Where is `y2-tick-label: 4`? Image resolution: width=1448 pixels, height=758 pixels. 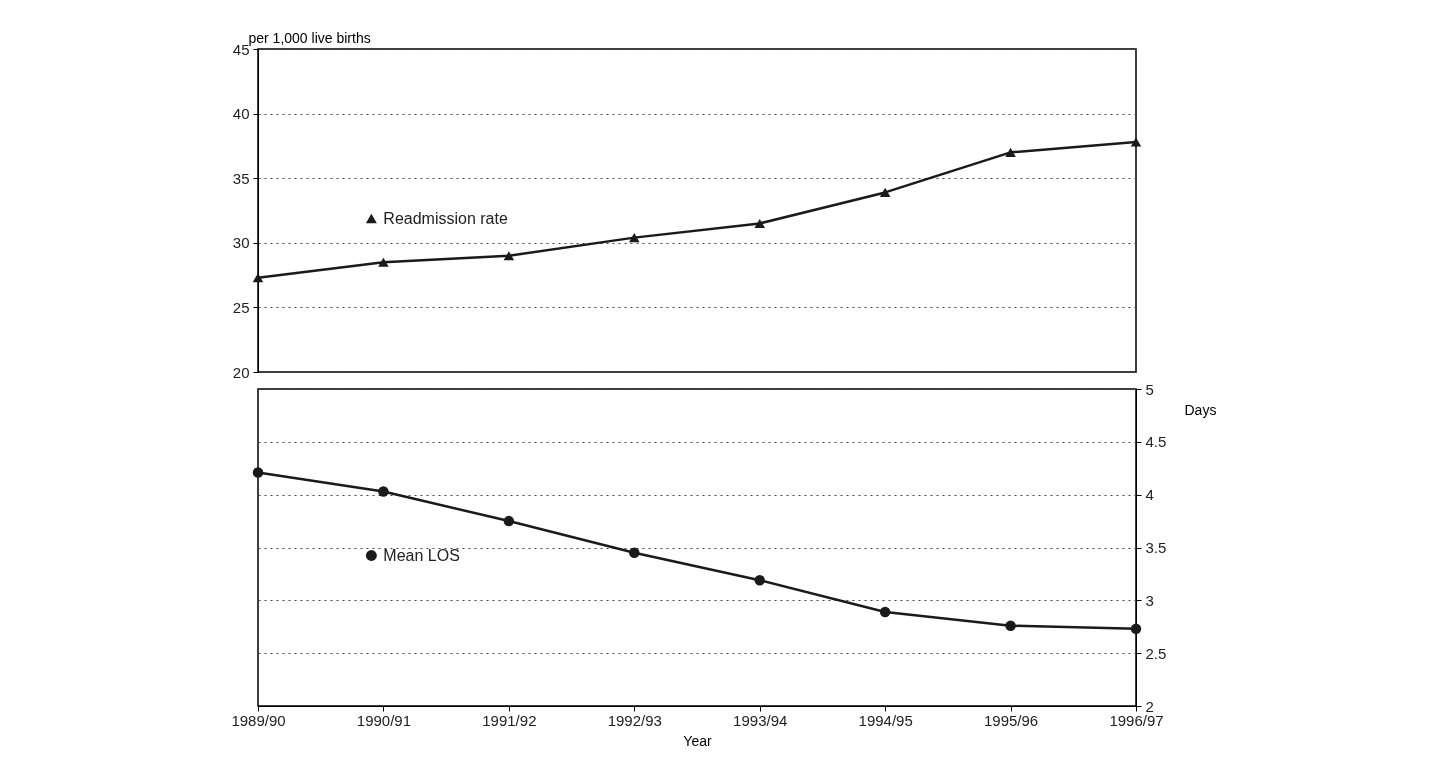 y2-tick-label: 4 is located at coordinates (1149, 495).